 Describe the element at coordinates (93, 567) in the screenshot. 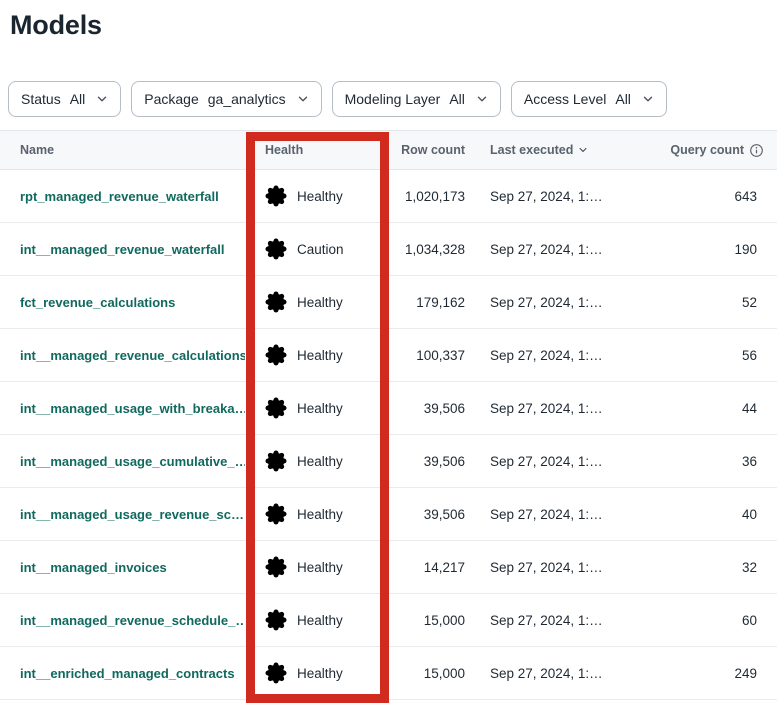

I see `model-link: int__managed_invoices` at that location.